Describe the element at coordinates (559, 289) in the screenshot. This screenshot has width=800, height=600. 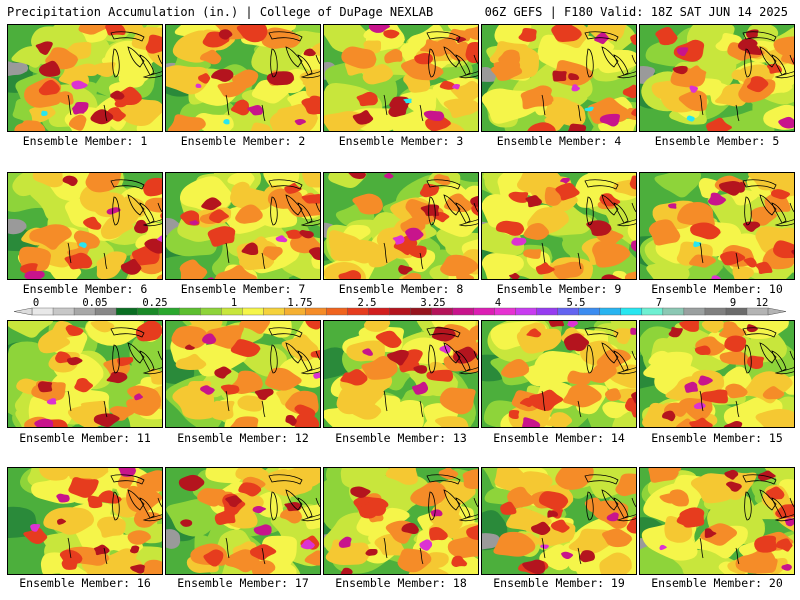
I see `member-label-9: Ensemble Member: 9` at that location.